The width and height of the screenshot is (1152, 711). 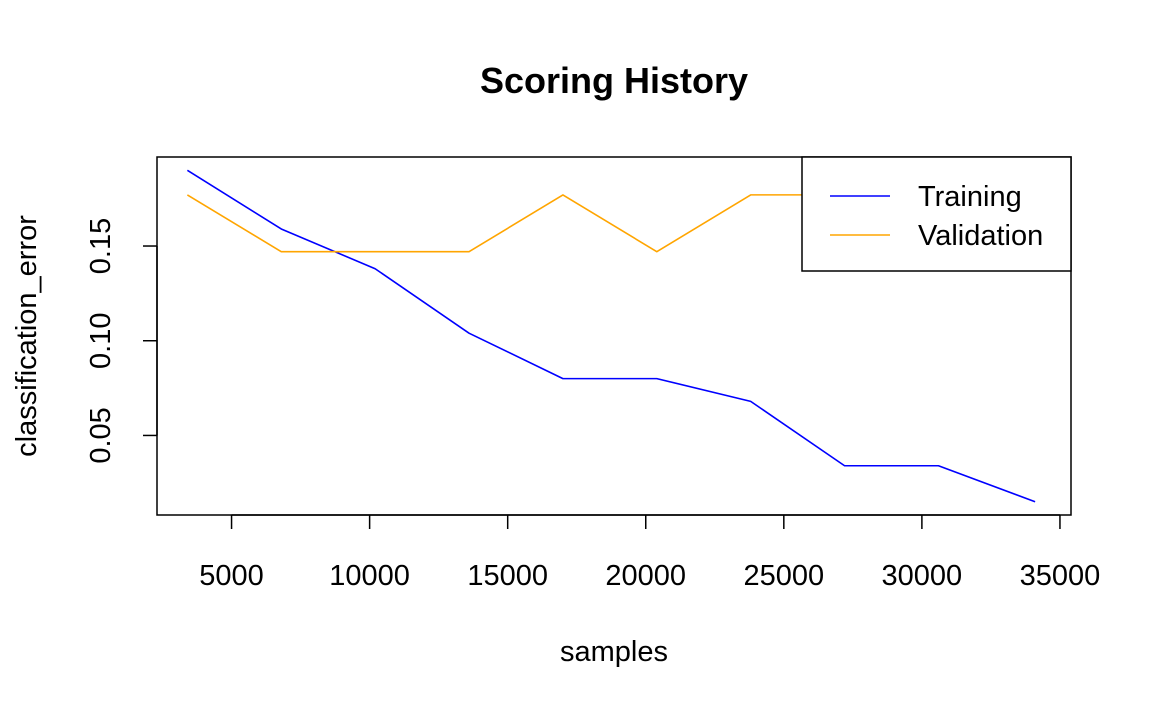 I want to click on y-axis-label: classification_error, so click(x=27, y=336).